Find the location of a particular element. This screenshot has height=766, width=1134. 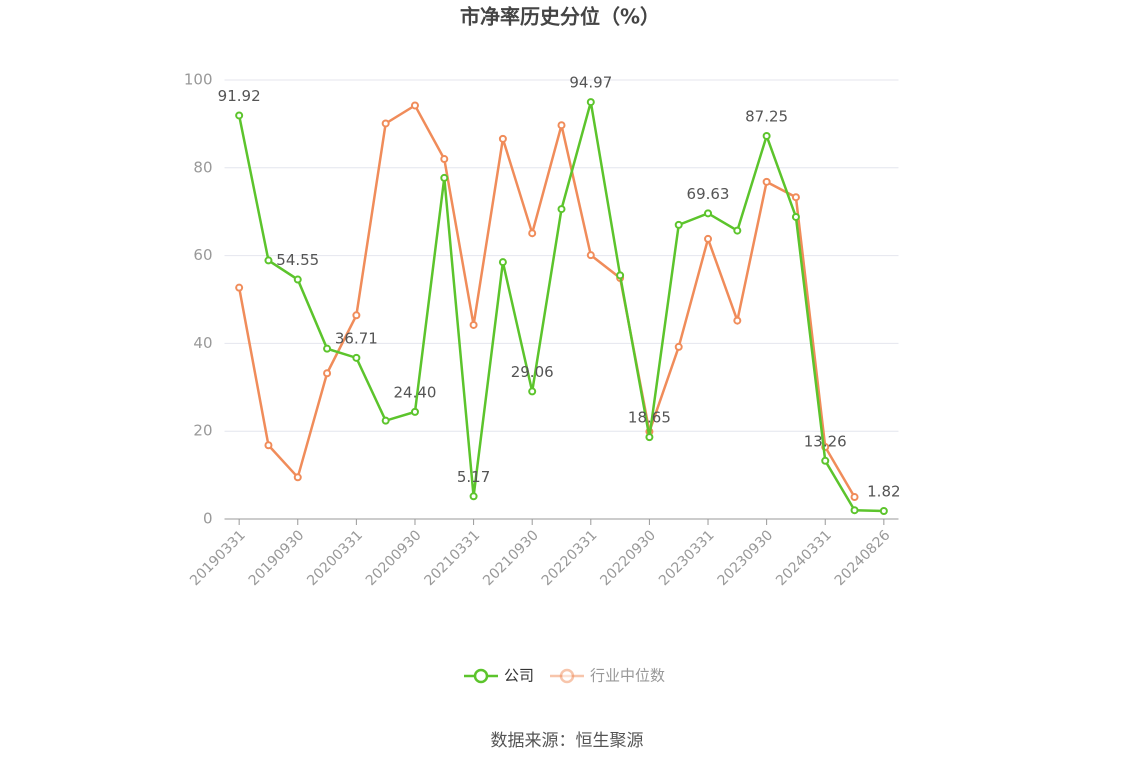

y-tick-label: 0 is located at coordinates (208, 519).